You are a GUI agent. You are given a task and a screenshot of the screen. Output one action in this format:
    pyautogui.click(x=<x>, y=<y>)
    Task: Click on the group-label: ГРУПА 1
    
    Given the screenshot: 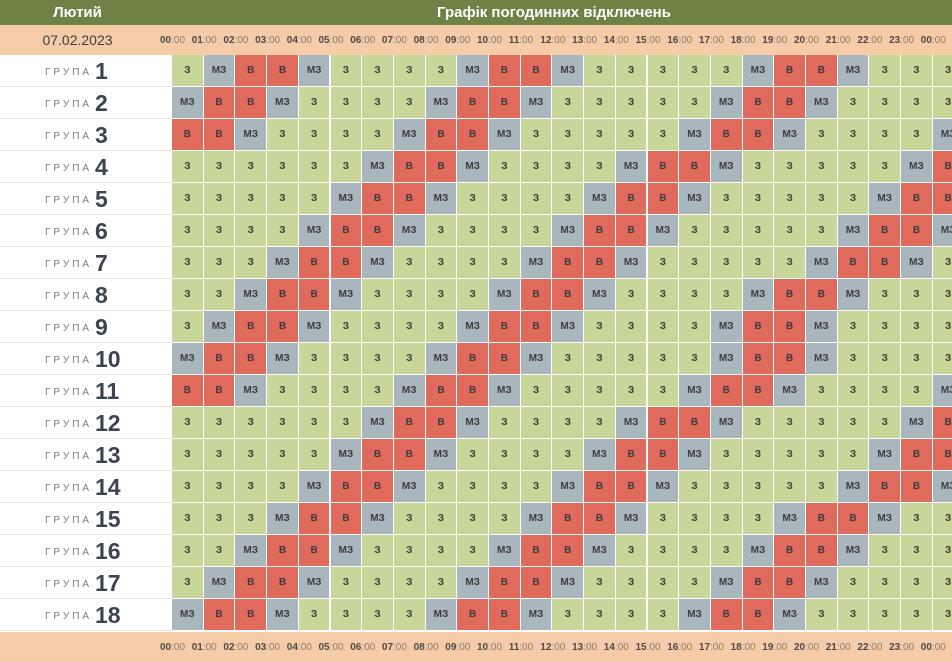 What is the action you would take?
    pyautogui.click(x=86, y=71)
    